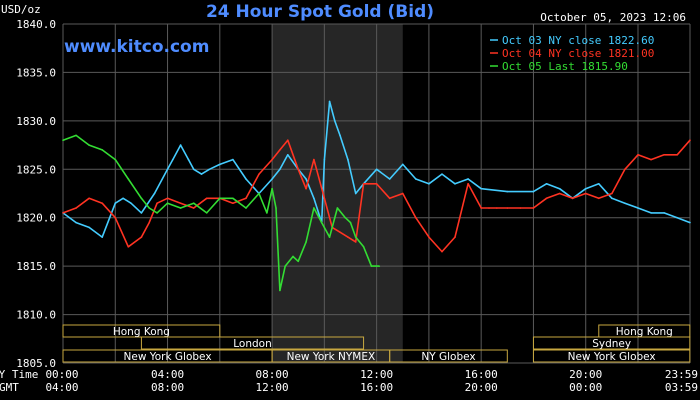 This screenshot has height=400, width=700. Describe the element at coordinates (21, 9) in the screenshot. I see `unit-label: USD/oz` at that location.